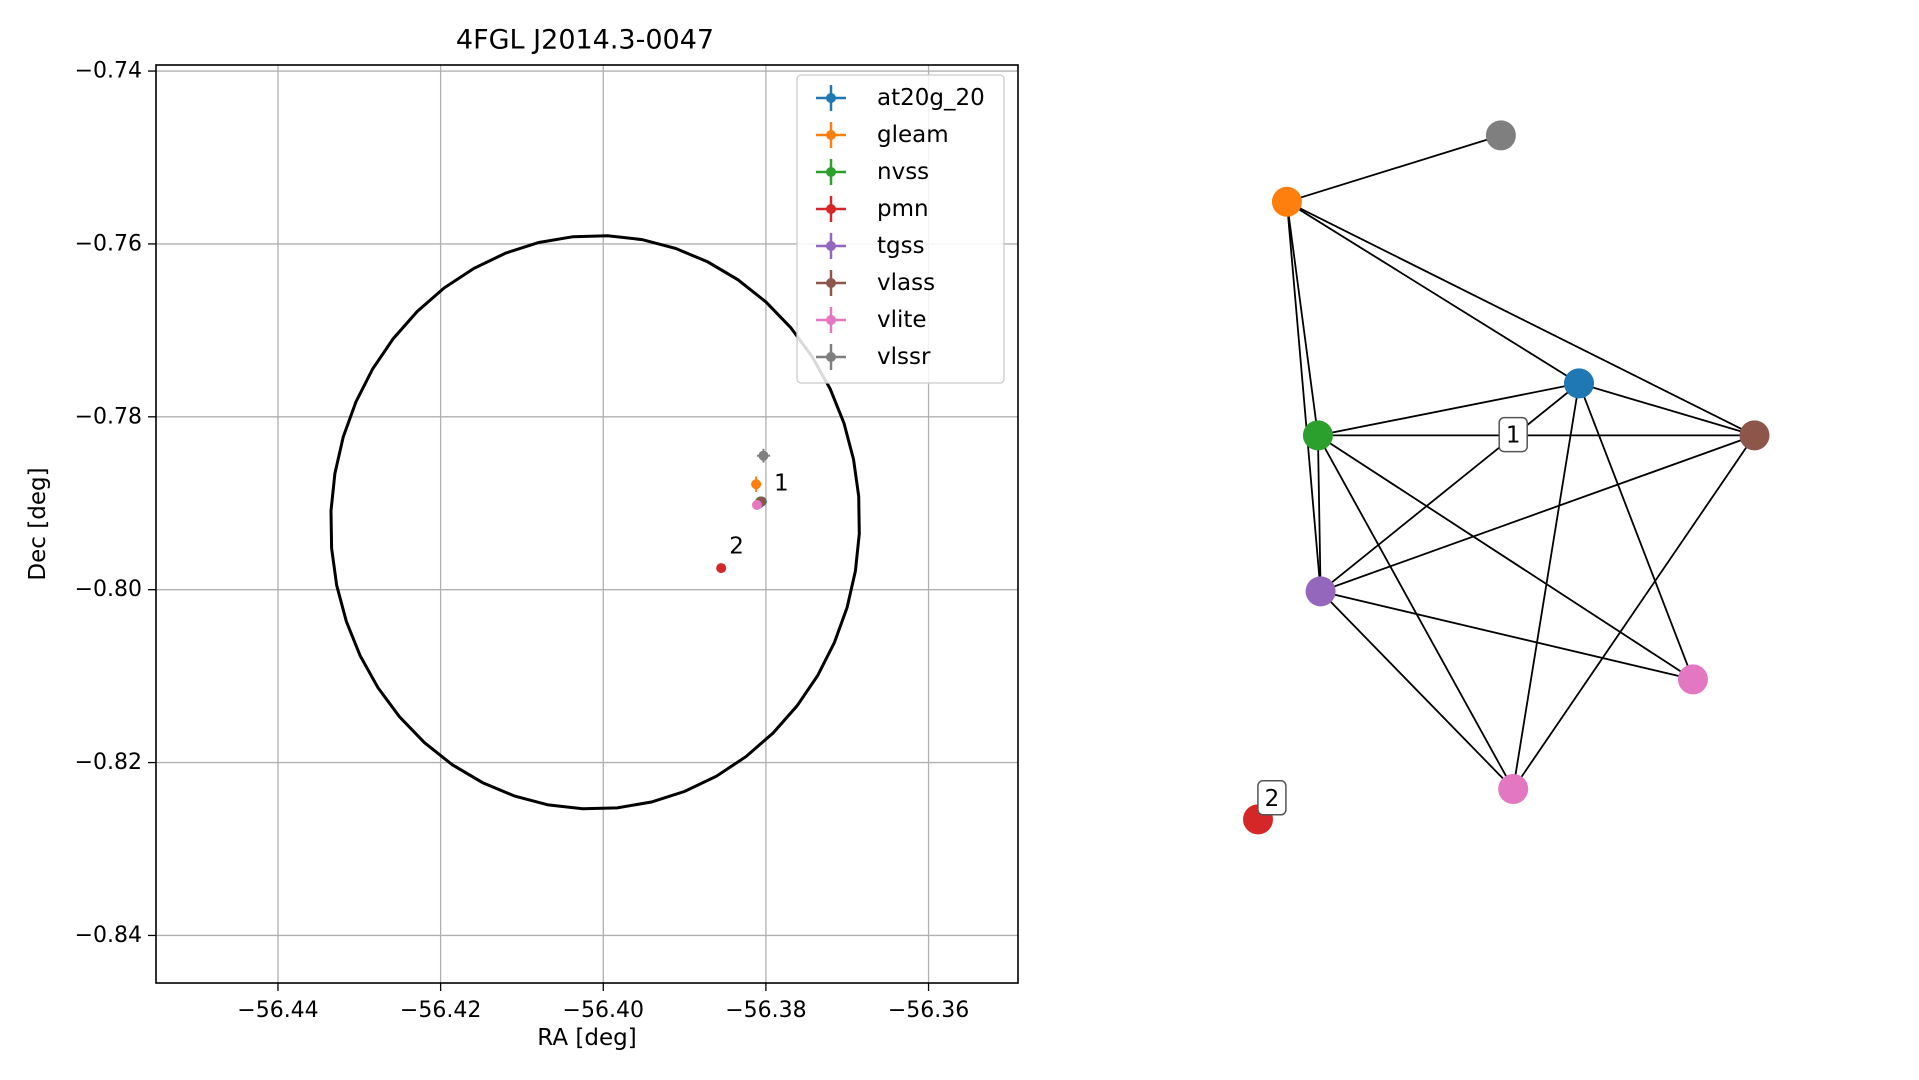 This screenshot has width=1919, height=1080. What do you see at coordinates (1450, 487) in the screenshot?
I see `edge-at20g_20-tgss` at bounding box center [1450, 487].